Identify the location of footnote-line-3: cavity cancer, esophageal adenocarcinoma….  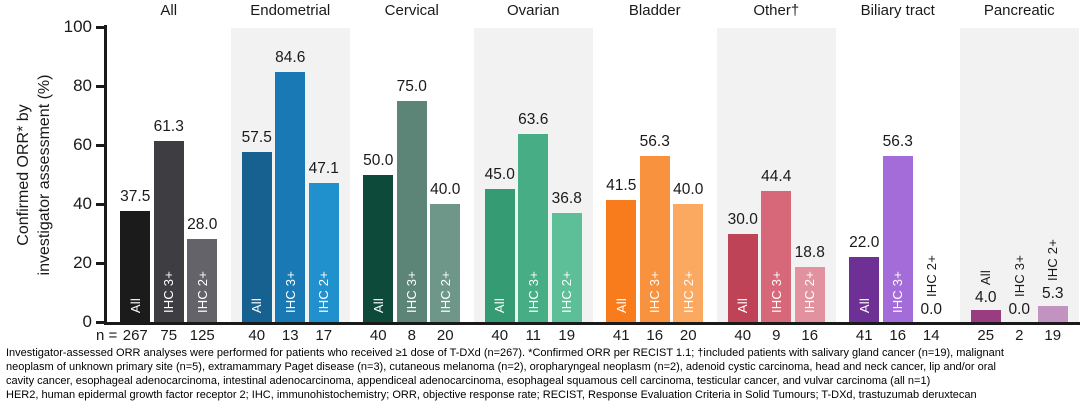
(468, 381).